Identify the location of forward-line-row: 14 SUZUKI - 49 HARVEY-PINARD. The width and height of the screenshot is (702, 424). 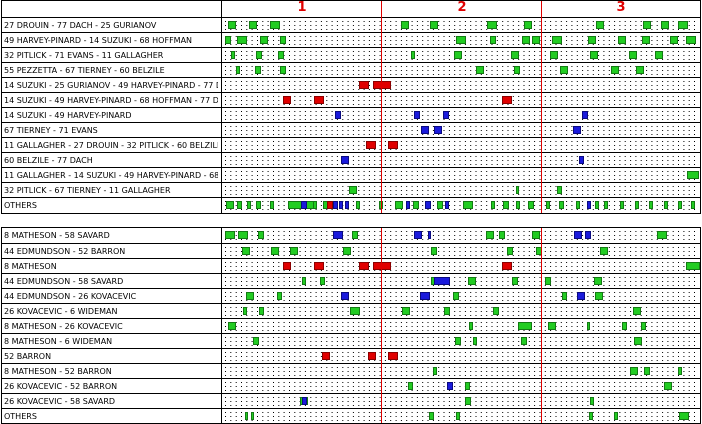
(351, 114).